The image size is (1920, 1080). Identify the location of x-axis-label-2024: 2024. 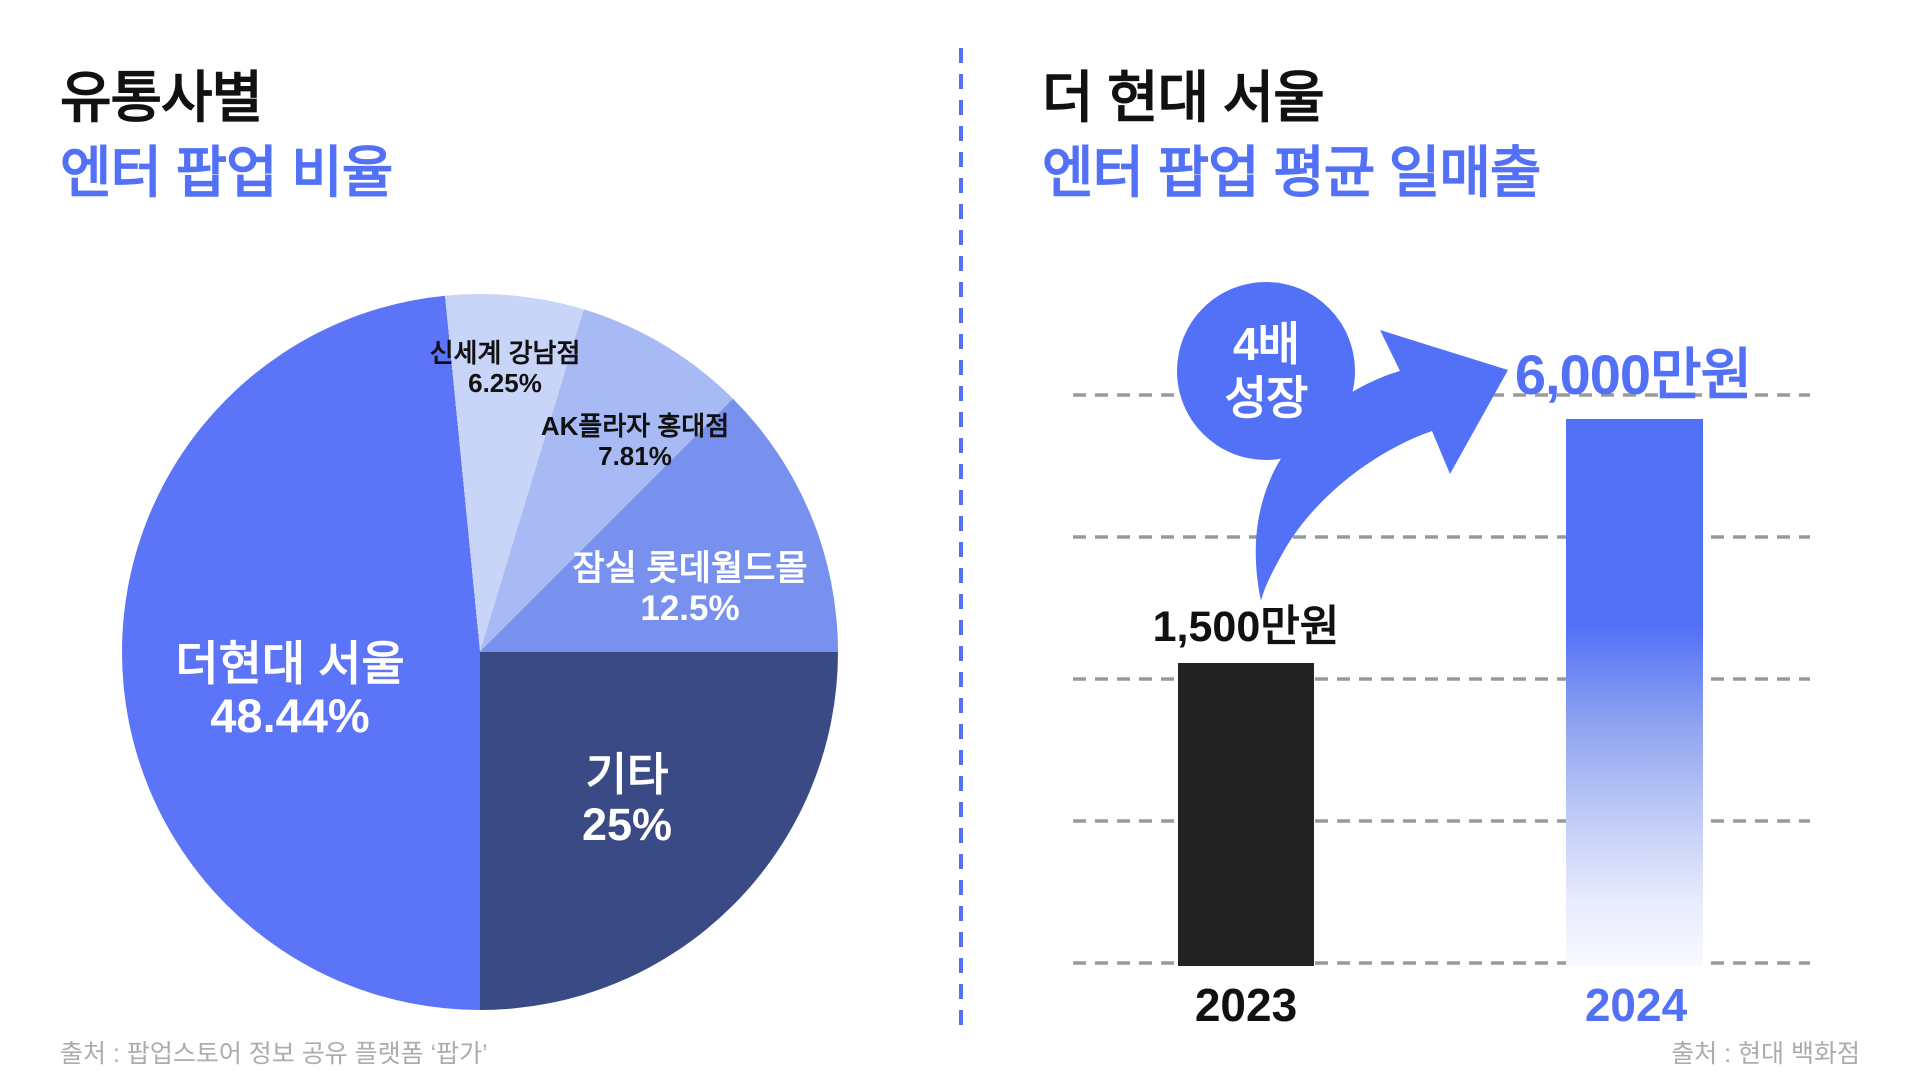
(1636, 1005).